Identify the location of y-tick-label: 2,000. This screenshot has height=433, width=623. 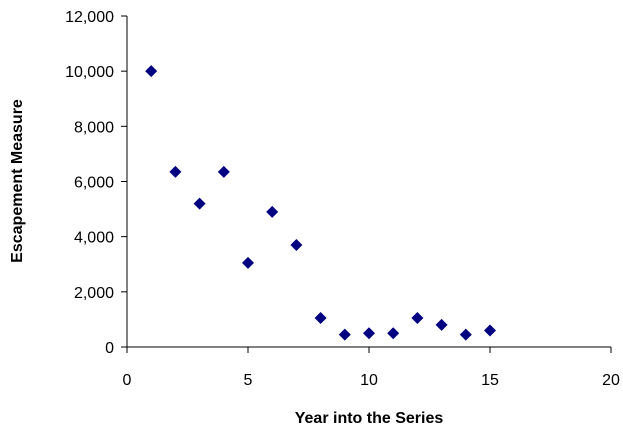
(94, 293).